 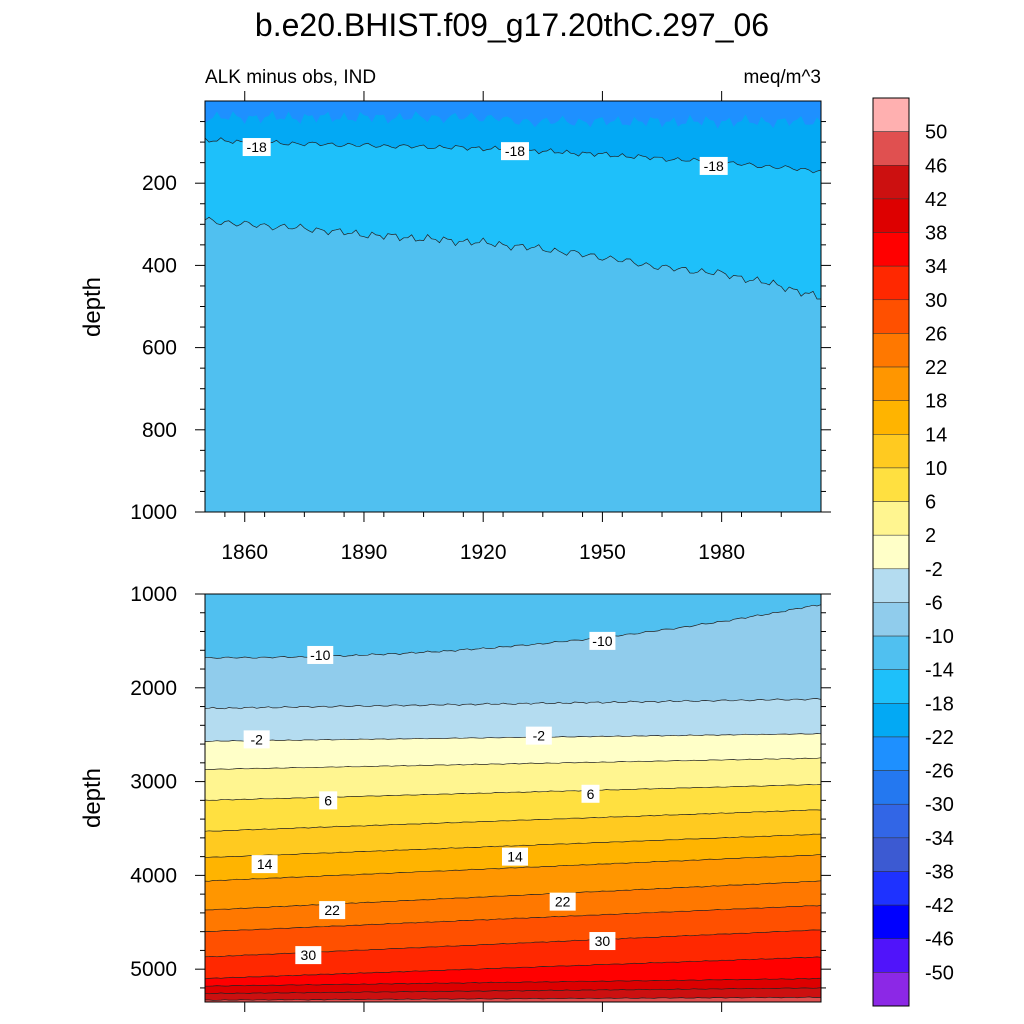 What do you see at coordinates (936, 200) in the screenshot?
I see `colorbar-label: 42` at bounding box center [936, 200].